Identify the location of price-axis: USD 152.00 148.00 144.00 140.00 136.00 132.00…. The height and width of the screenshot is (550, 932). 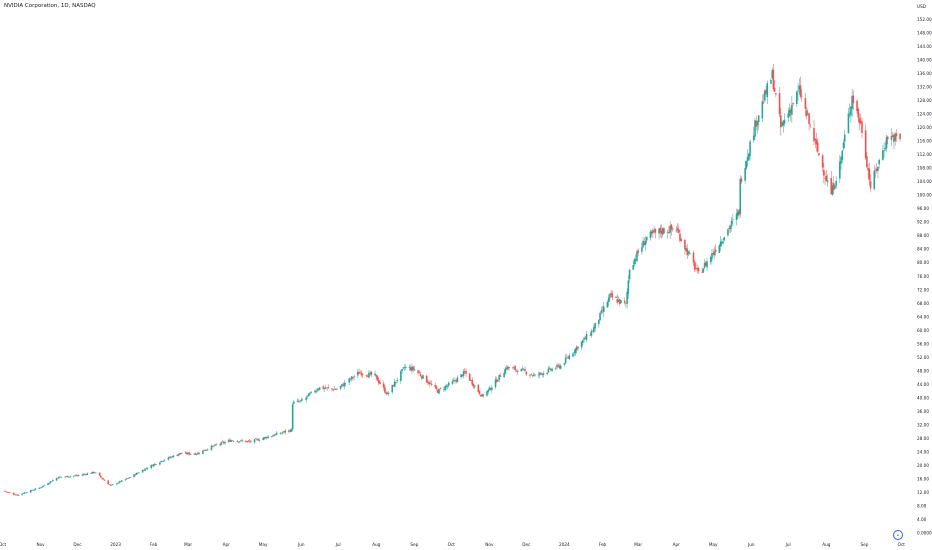
(924, 270).